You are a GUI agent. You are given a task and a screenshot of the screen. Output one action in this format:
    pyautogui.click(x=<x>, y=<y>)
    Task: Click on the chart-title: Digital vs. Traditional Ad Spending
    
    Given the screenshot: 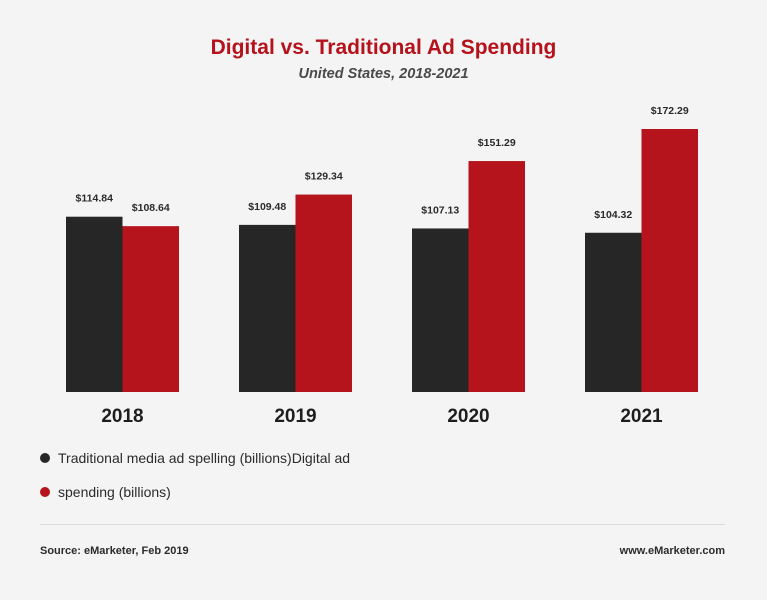 What is the action you would take?
    pyautogui.click(x=383, y=47)
    